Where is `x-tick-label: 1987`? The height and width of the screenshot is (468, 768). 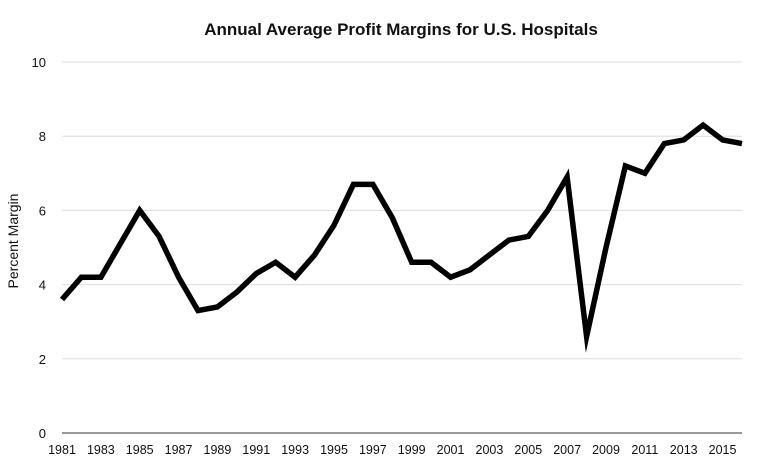 x-tick-label: 1987 is located at coordinates (179, 450).